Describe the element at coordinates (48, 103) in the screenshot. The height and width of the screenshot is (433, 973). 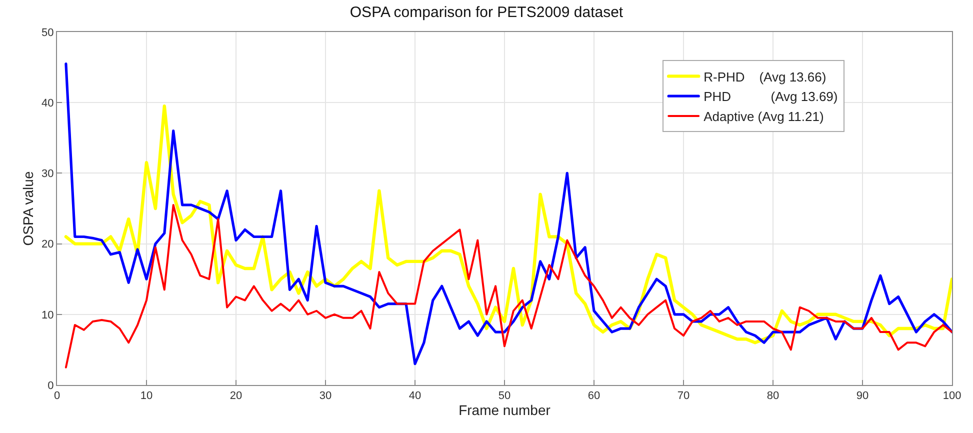
I see `y-tick-label: 40` at that location.